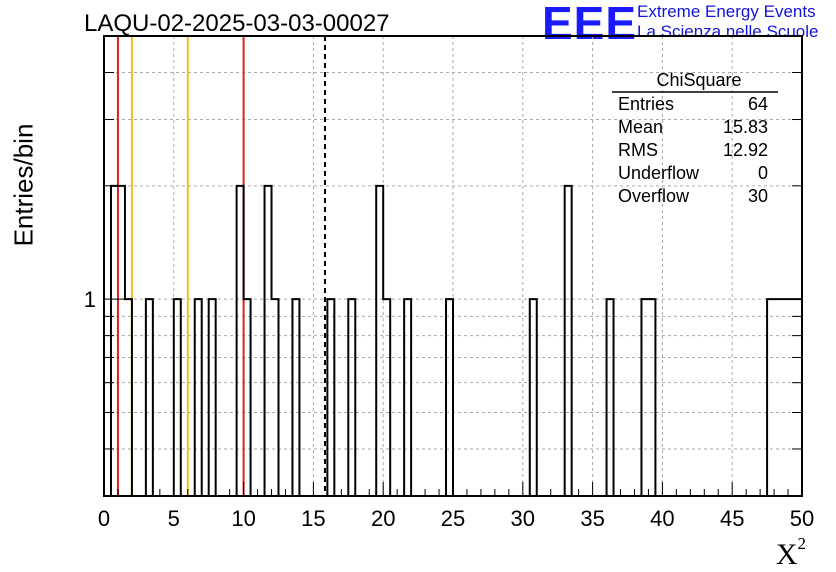 This screenshot has width=836, height=572. I want to click on x-tick-label: 40, so click(662, 518).